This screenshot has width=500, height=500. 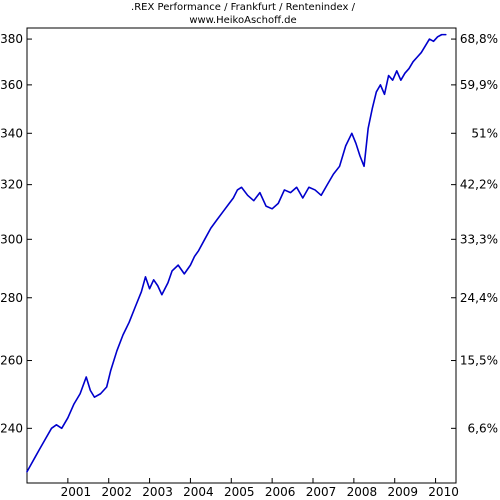 I want to click on right-y-axis-tick-label: 24,4%, so click(x=479, y=298).